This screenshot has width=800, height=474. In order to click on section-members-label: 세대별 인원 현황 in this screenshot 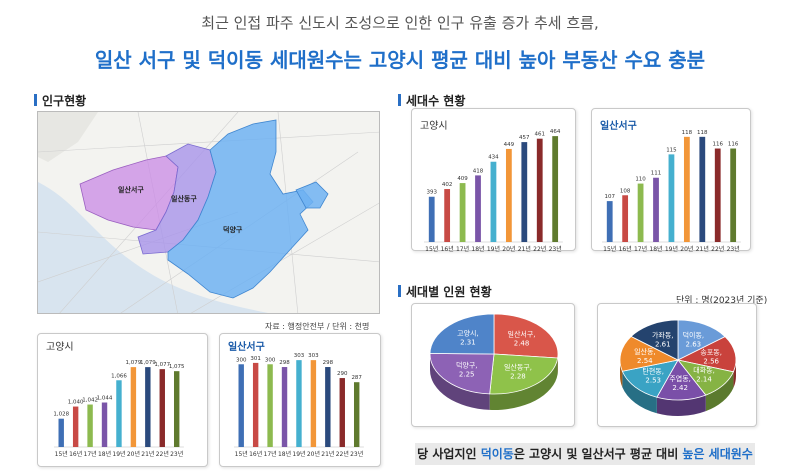, I will do `click(449, 292)`.